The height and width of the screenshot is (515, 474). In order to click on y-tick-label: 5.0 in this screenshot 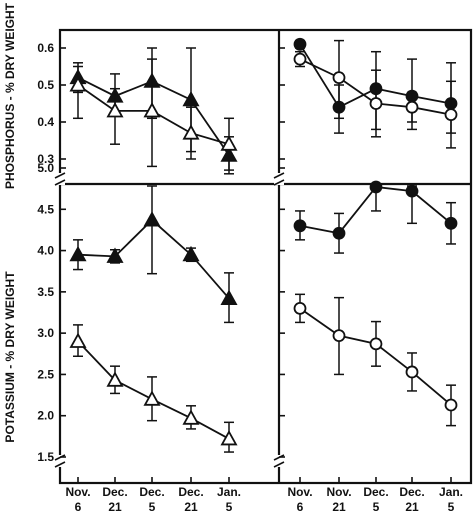, I will do `click(45, 168)`.